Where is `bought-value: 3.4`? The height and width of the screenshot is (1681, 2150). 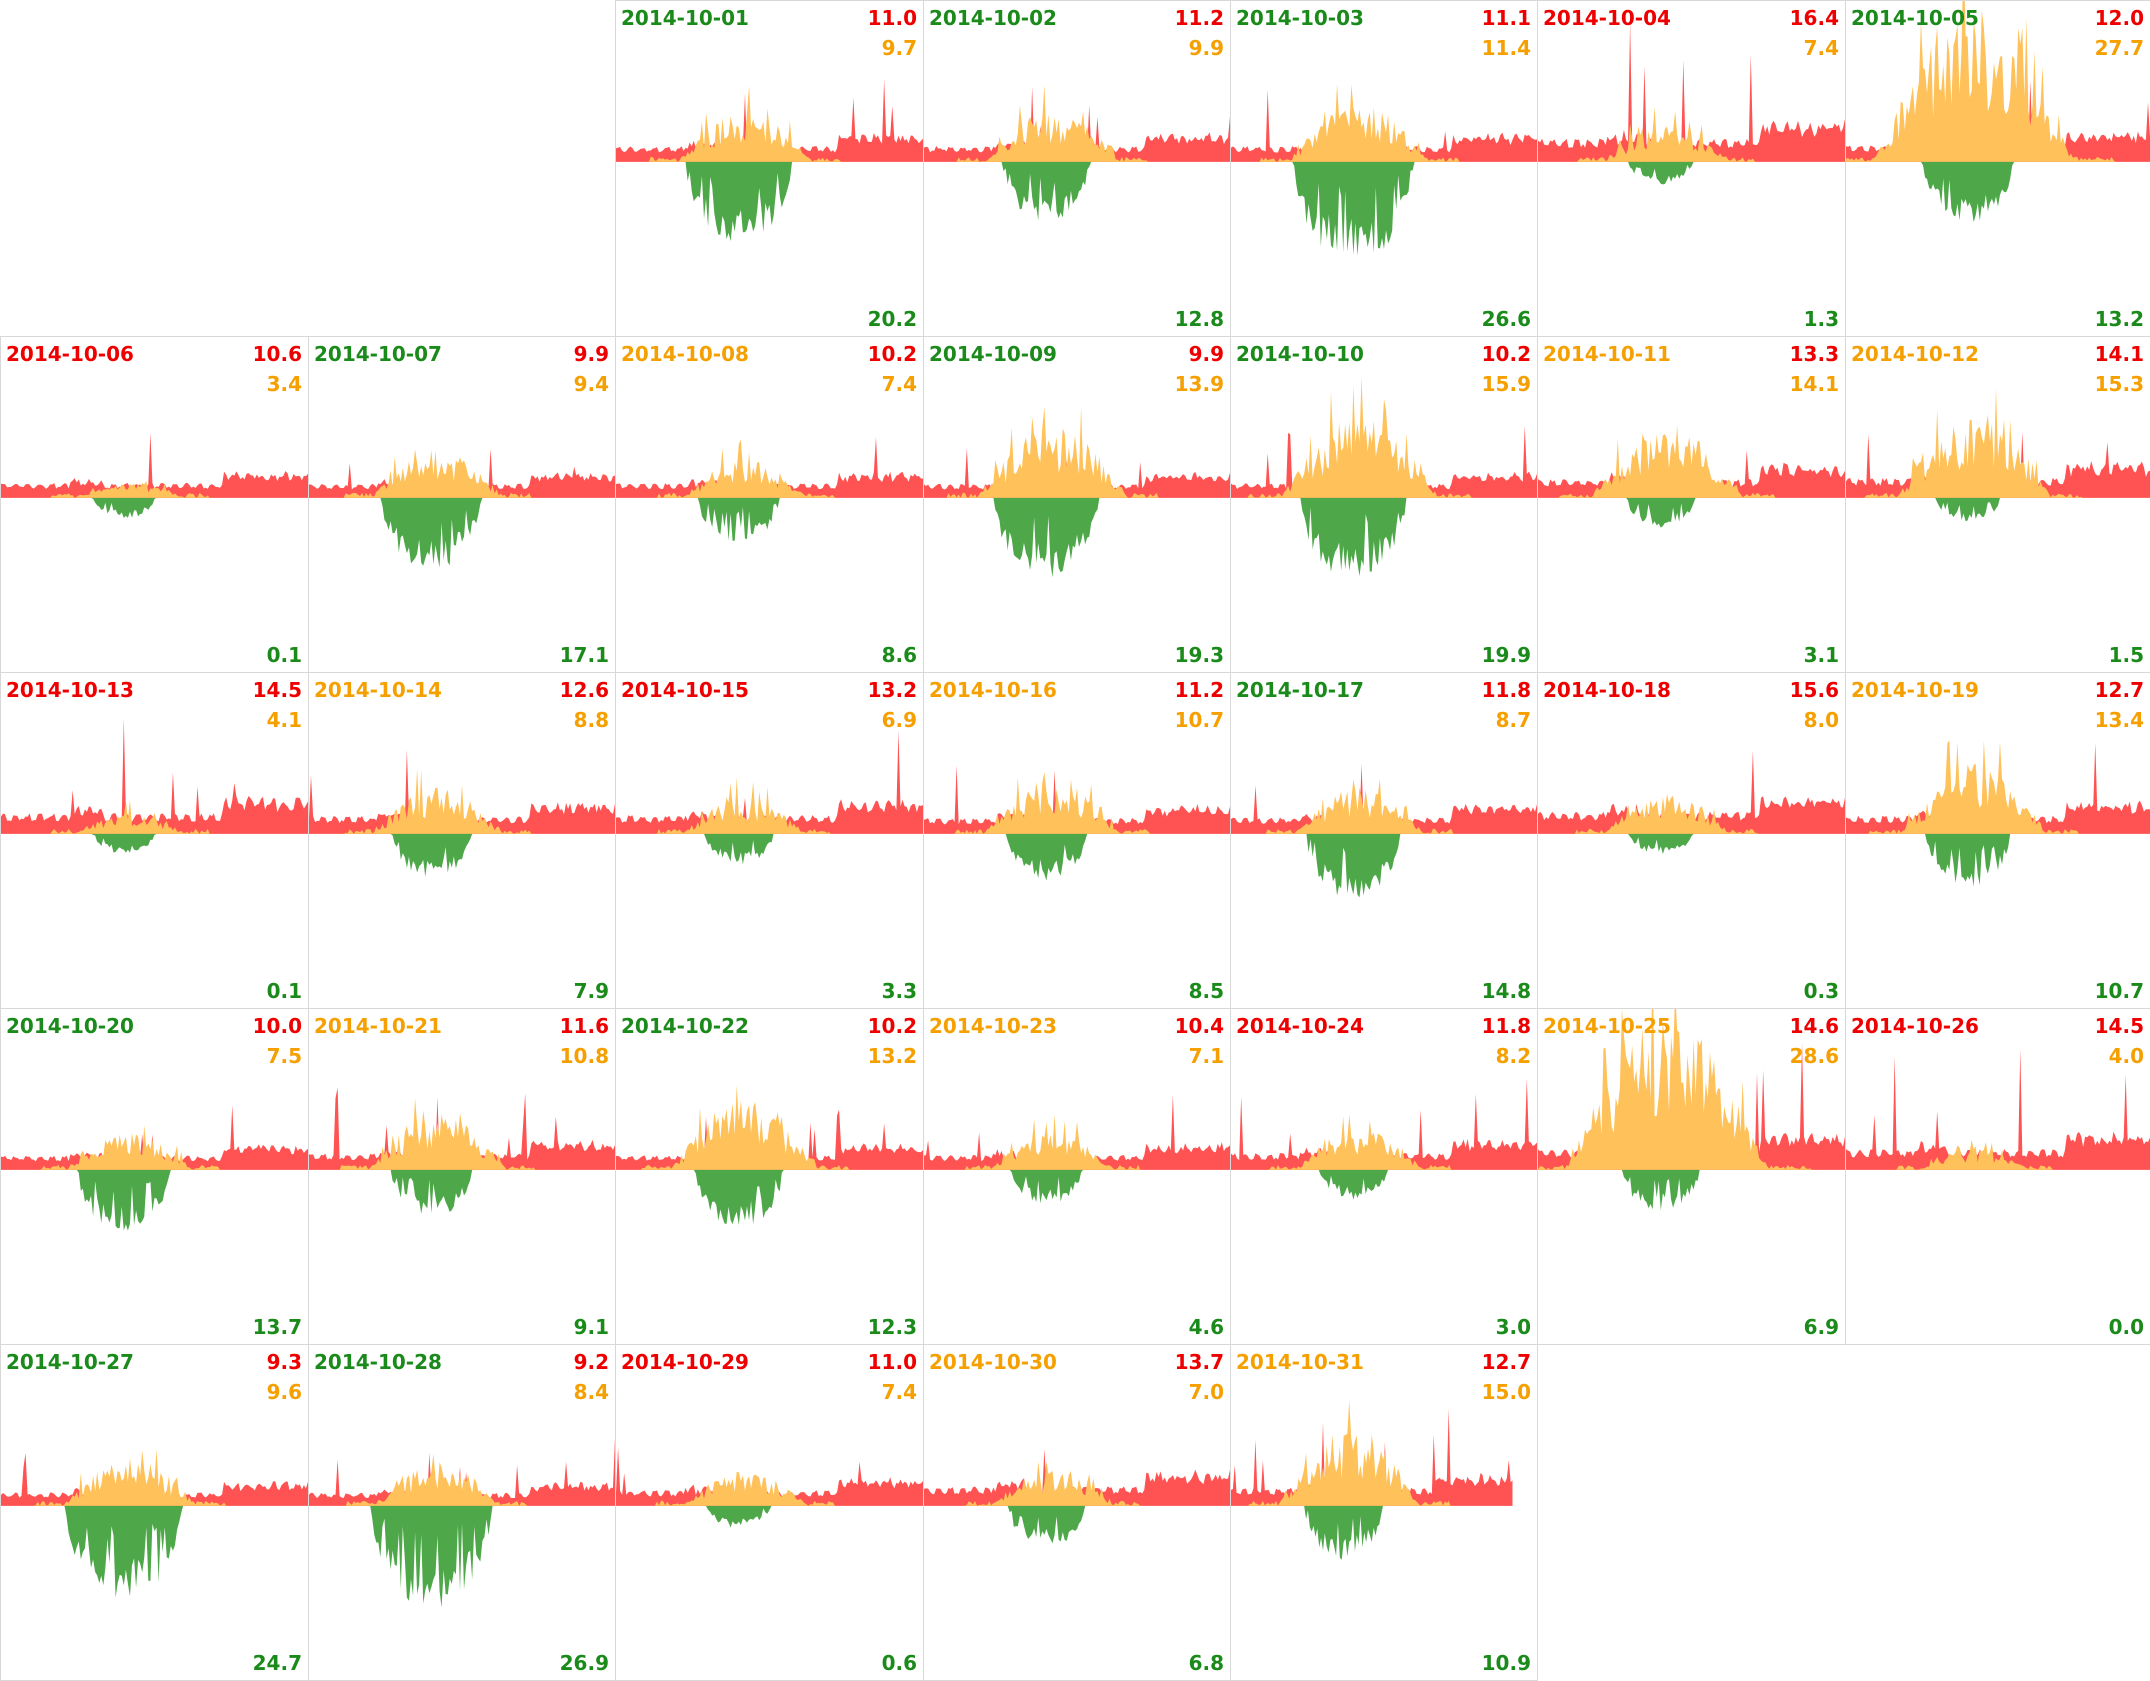 bought-value: 3.4 is located at coordinates (284, 384).